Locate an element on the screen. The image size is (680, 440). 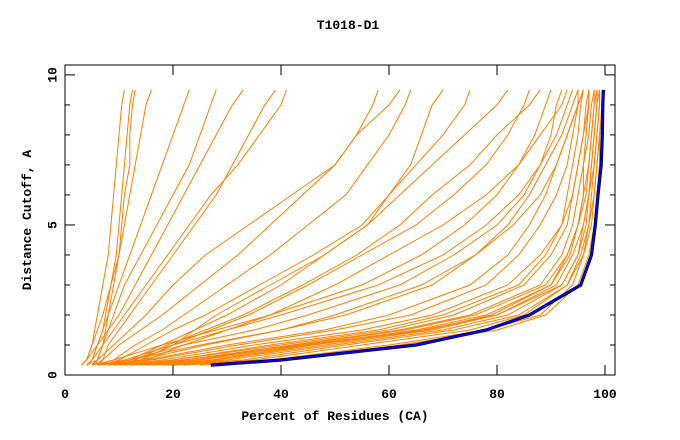
x-tick-label: 40 is located at coordinates (281, 394).